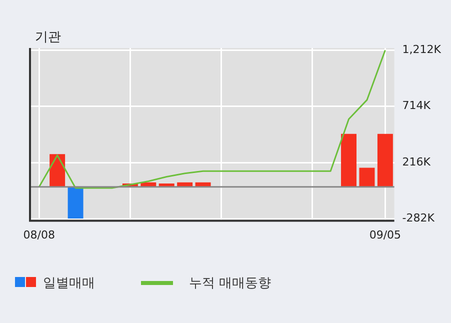 This screenshot has height=323, width=451. Describe the element at coordinates (417, 105) in the screenshot. I see `y-tick-label: 714K` at that location.